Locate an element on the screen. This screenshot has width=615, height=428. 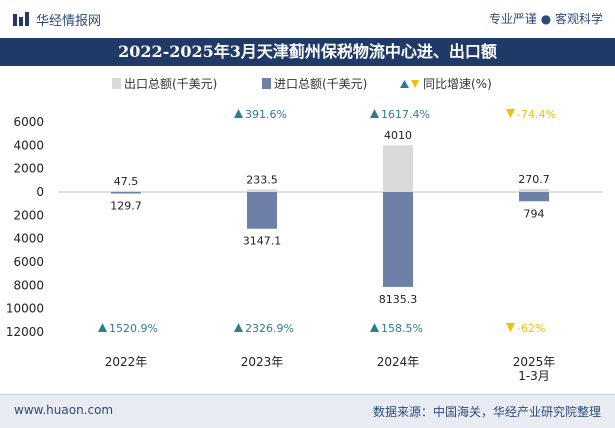
brand-name: 华经情报网 is located at coordinates (69, 21).